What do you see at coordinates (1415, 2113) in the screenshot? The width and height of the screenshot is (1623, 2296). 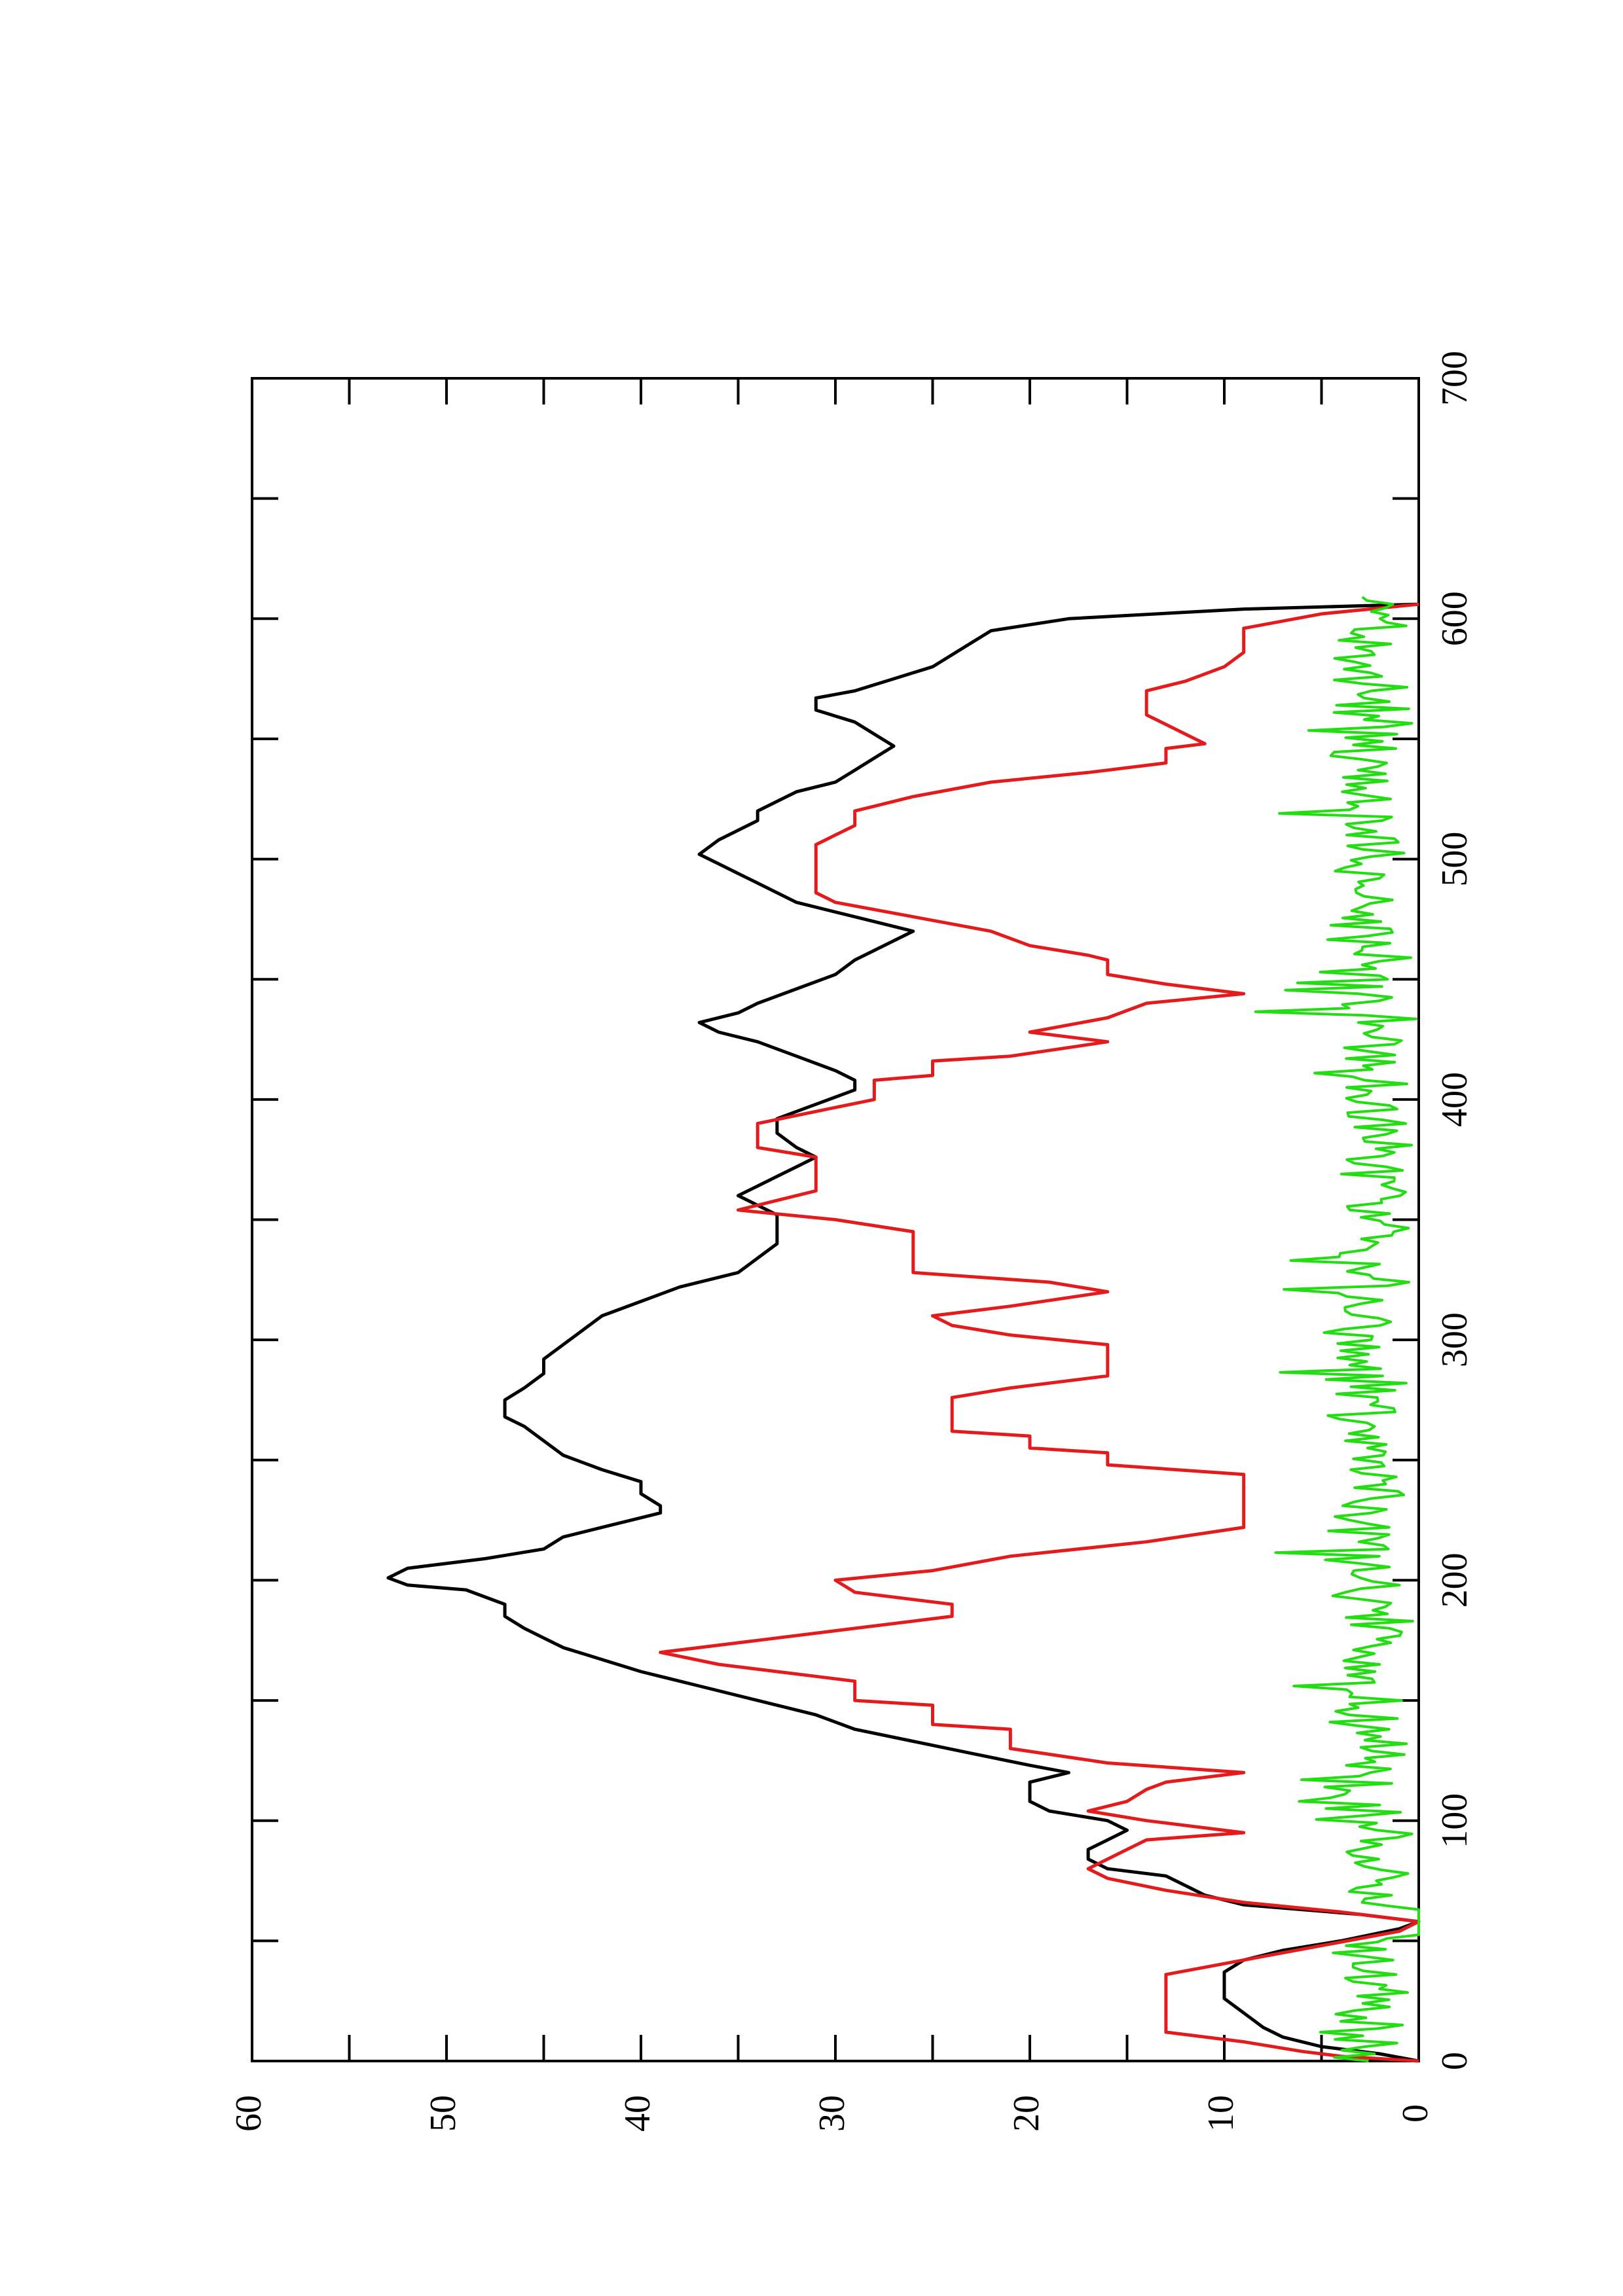 I see `y-tick-label: 0` at bounding box center [1415, 2113].